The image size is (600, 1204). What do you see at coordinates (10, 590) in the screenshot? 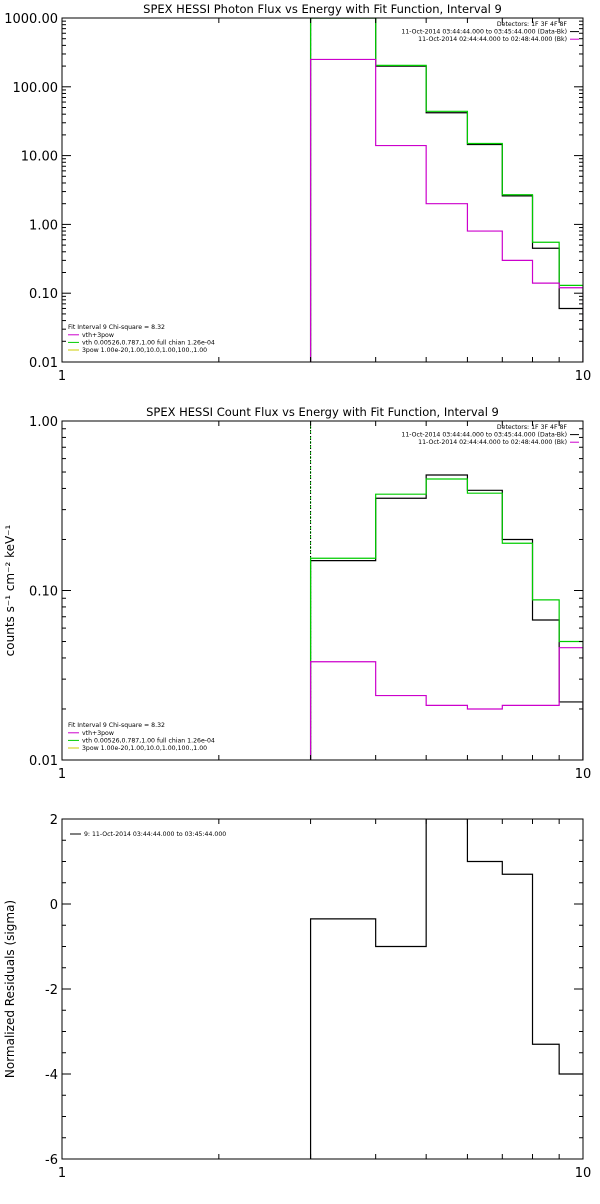
I see `y-axis-label: counts s⁻¹ cm⁻² keV⁻¹` at bounding box center [10, 590].